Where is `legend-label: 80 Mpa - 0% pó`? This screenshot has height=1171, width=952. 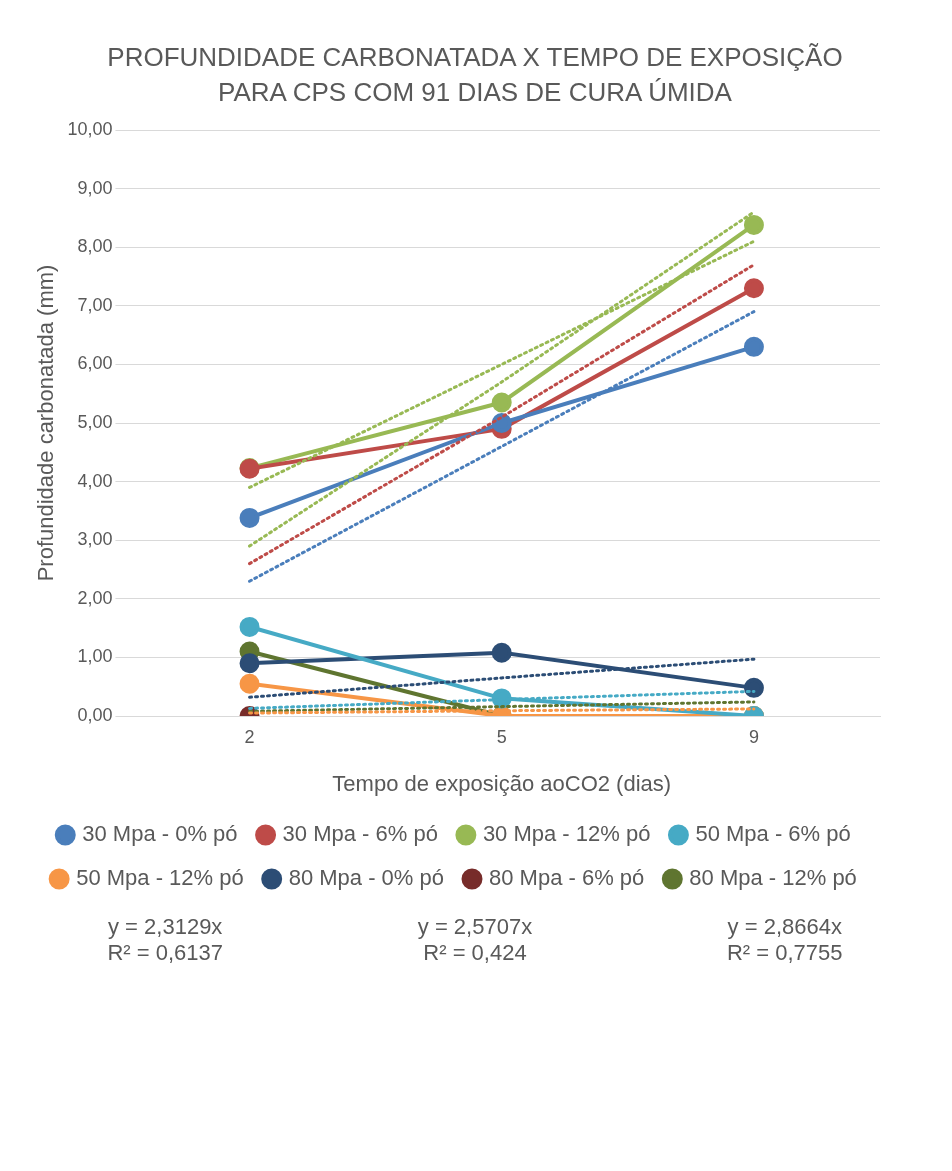
legend-label: 80 Mpa - 0% pó is located at coordinates (366, 878).